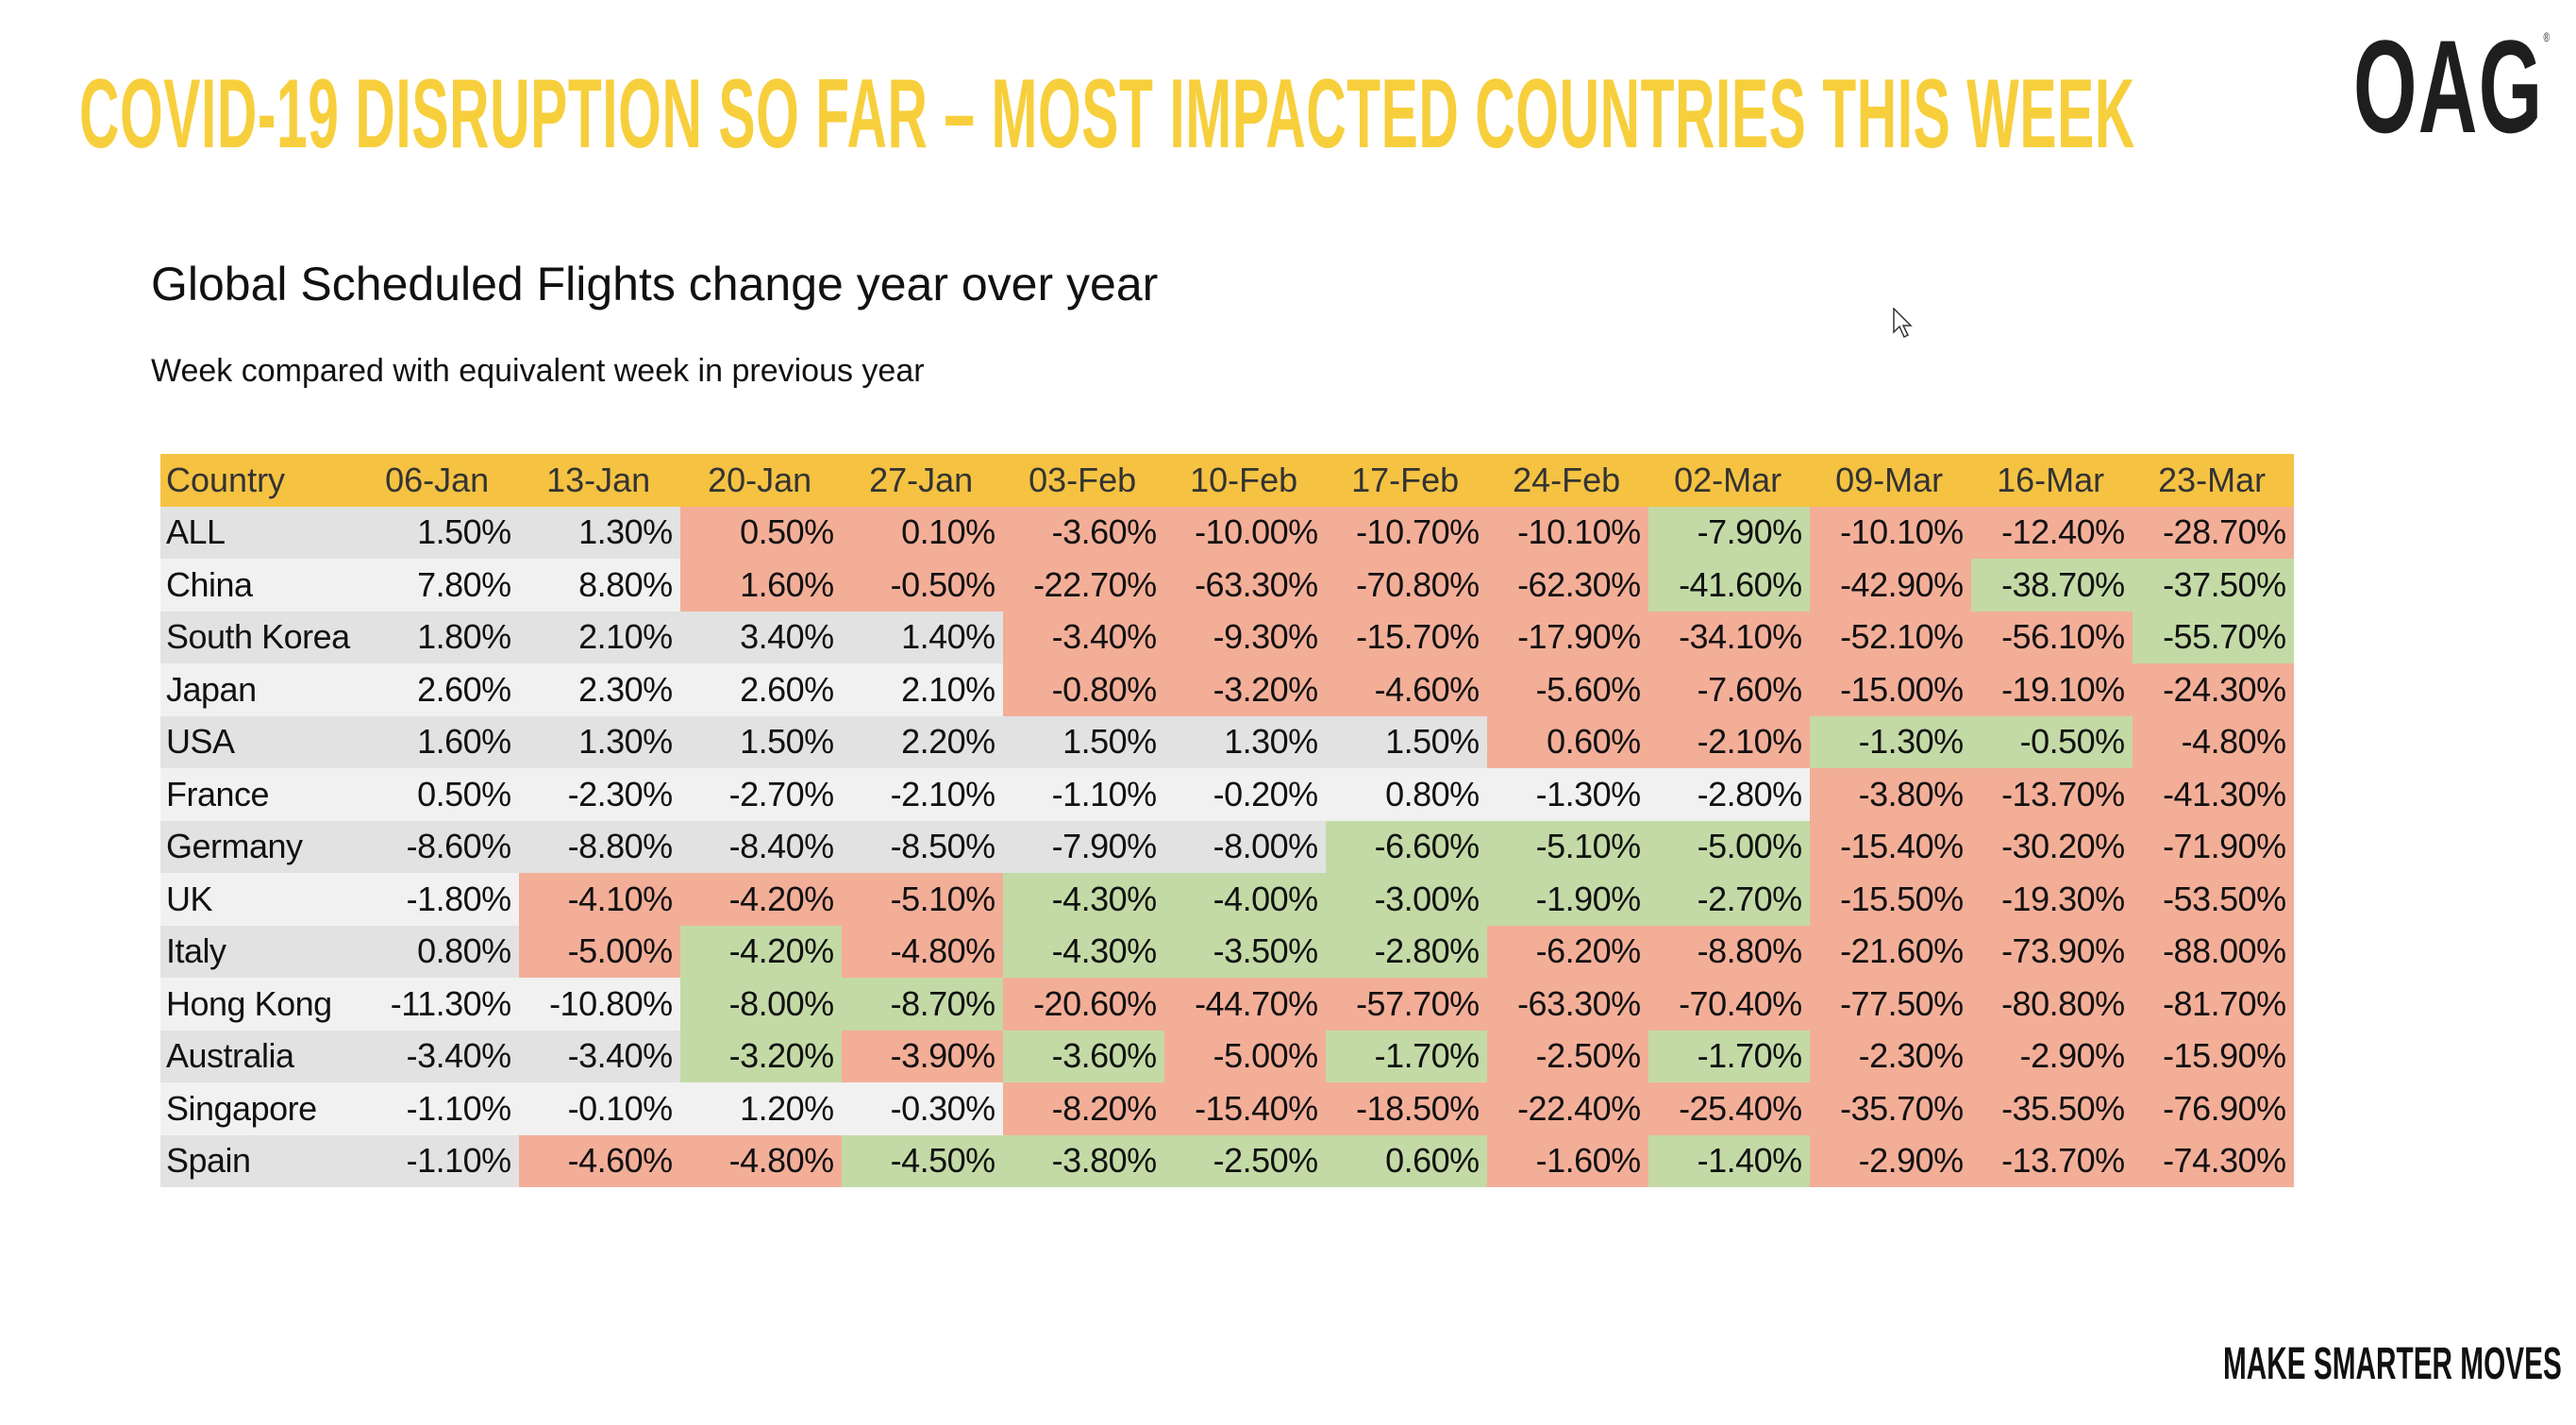 Image resolution: width=2576 pixels, height=1425 pixels. What do you see at coordinates (438, 585) in the screenshot?
I see `value-cell: 7.80%` at bounding box center [438, 585].